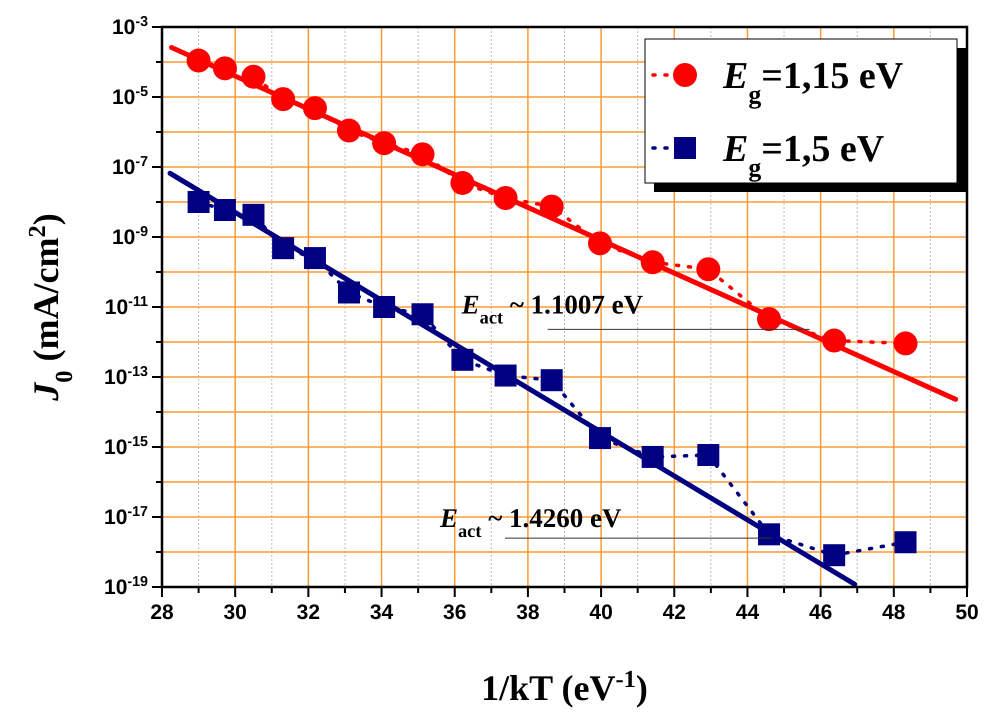 This screenshot has width=986, height=717. I want to click on x-tick-label: 48, so click(894, 612).